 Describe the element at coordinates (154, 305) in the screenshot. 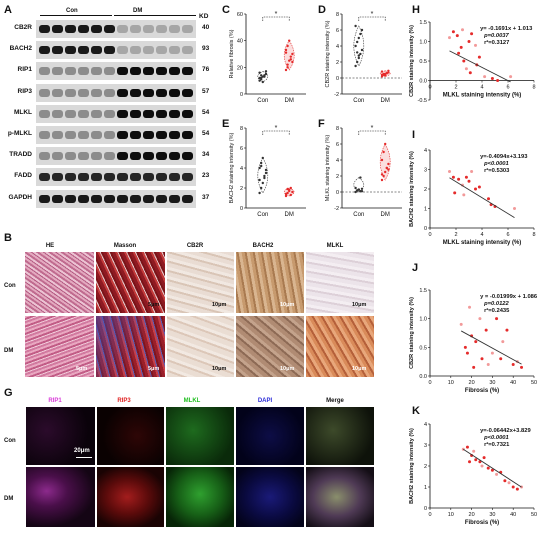

I see `scalebar-masson-con: 5μm` at that location.